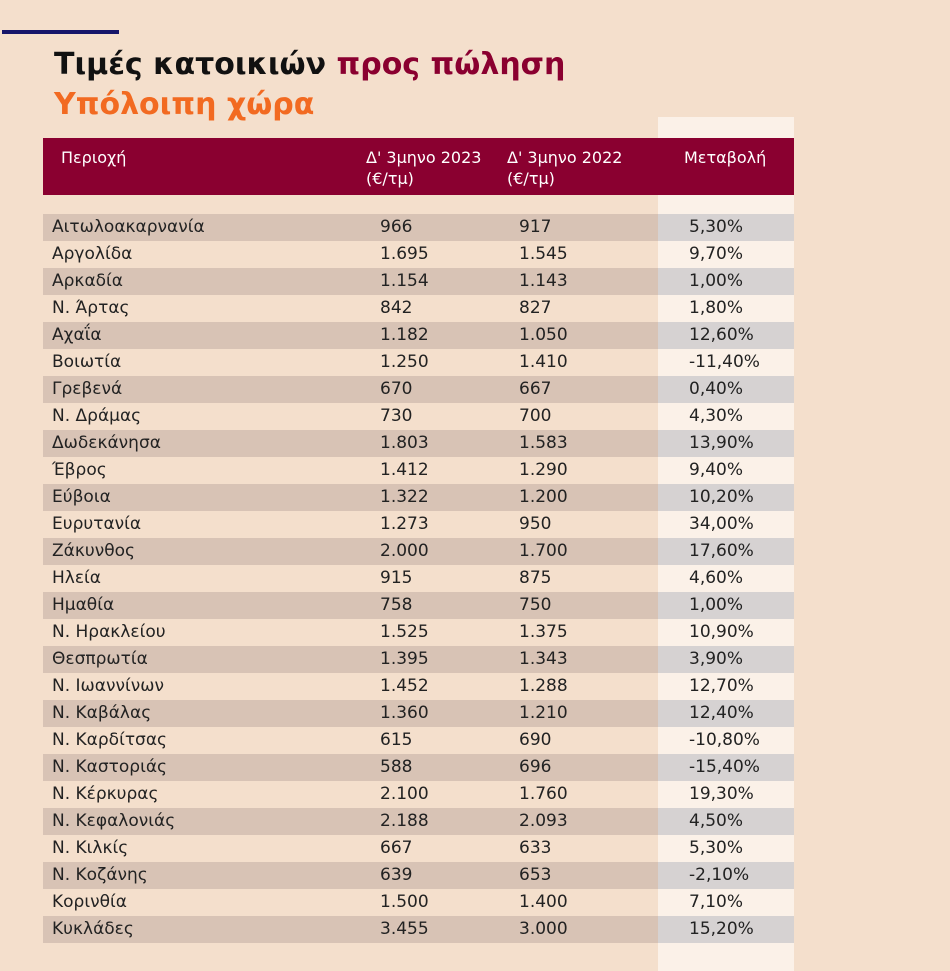 The height and width of the screenshot is (971, 950). What do you see at coordinates (726, 335) in the screenshot?
I see `cell-change: 12,60%` at bounding box center [726, 335].